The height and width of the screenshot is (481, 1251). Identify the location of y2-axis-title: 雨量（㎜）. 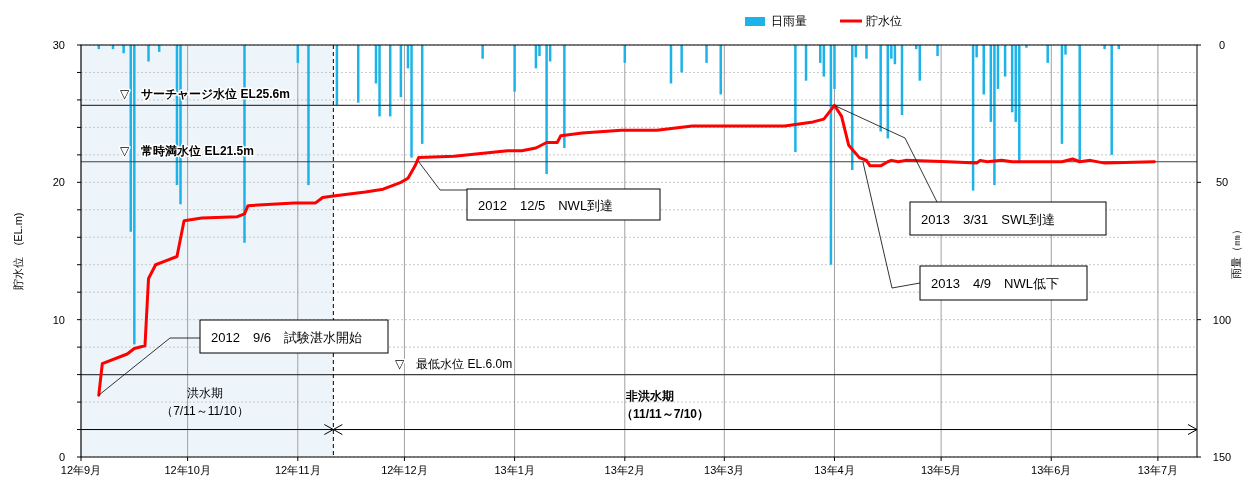
(1236, 251).